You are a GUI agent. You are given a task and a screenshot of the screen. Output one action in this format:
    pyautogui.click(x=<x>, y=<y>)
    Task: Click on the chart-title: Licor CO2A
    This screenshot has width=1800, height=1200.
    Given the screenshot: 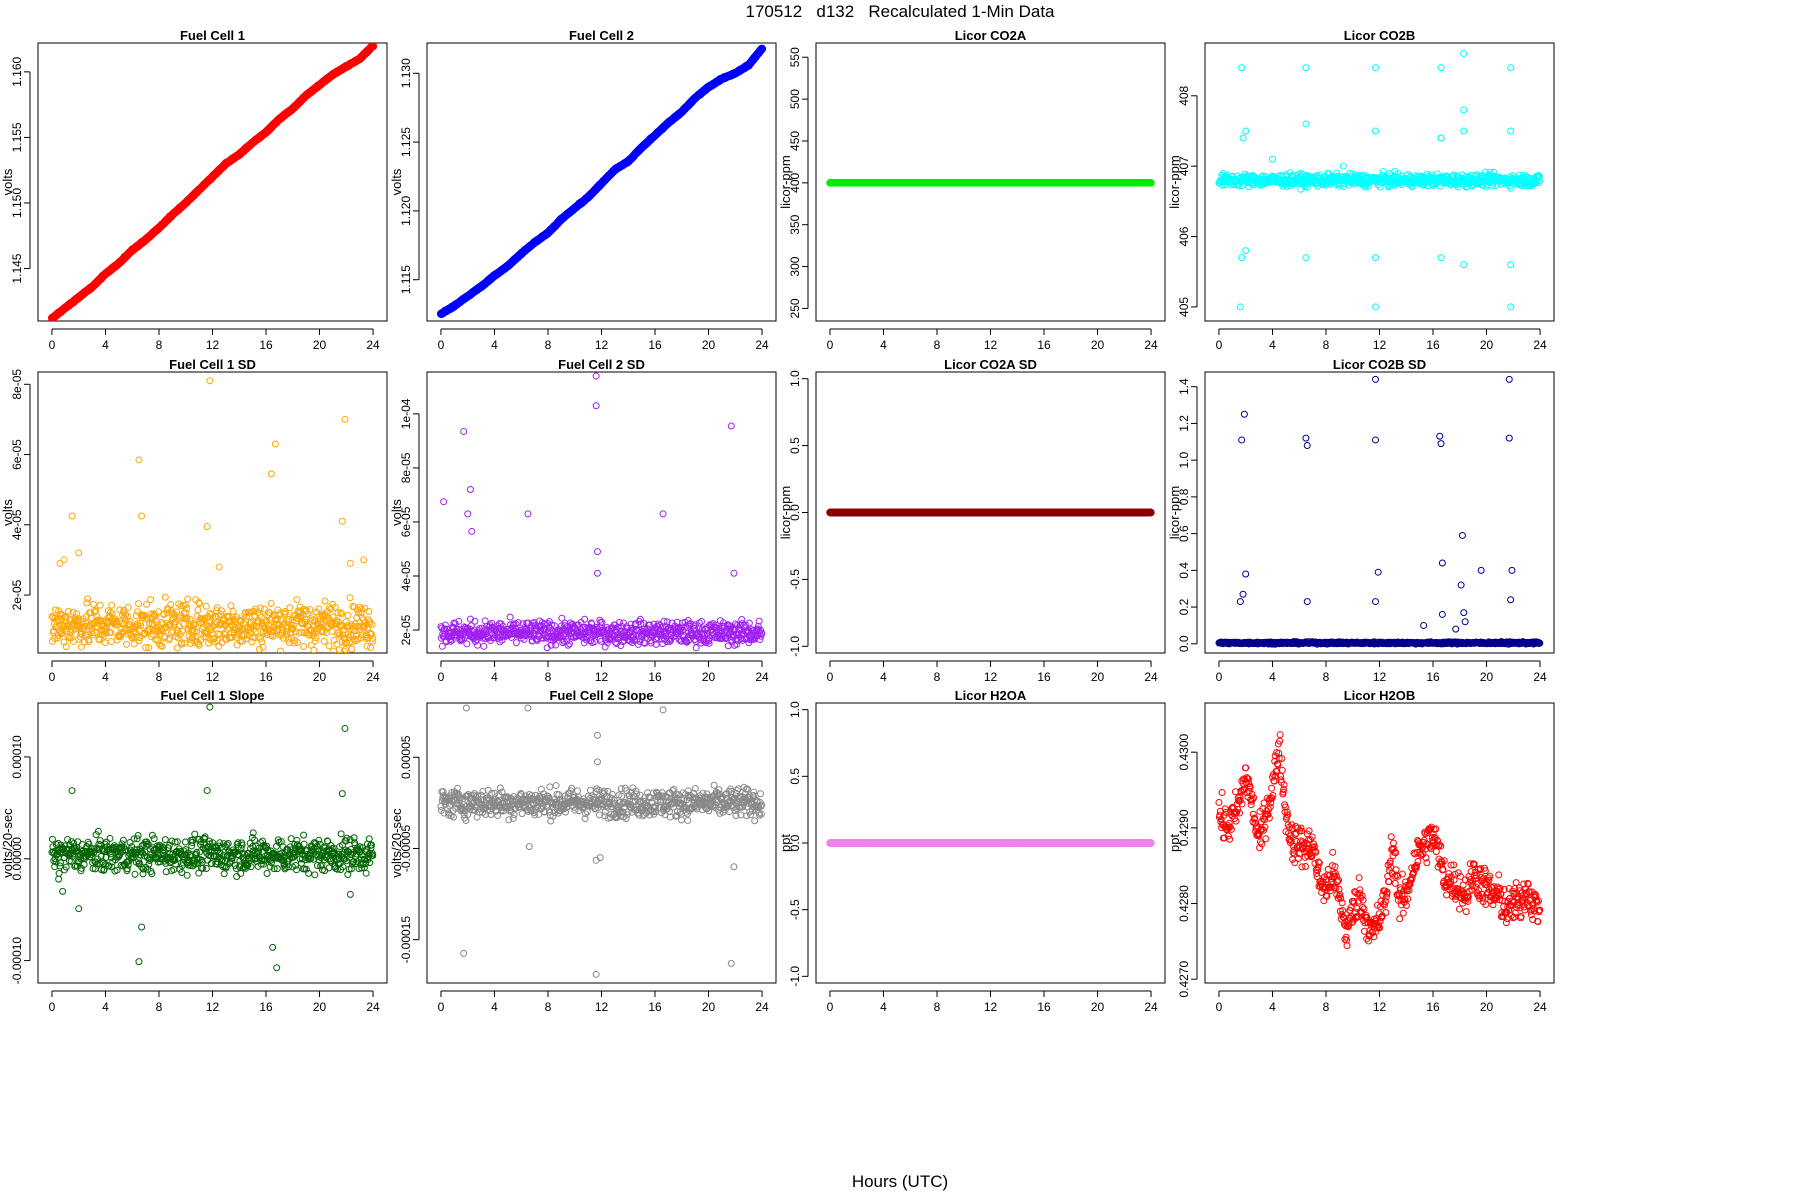 What is the action you would take?
    pyautogui.click(x=991, y=35)
    